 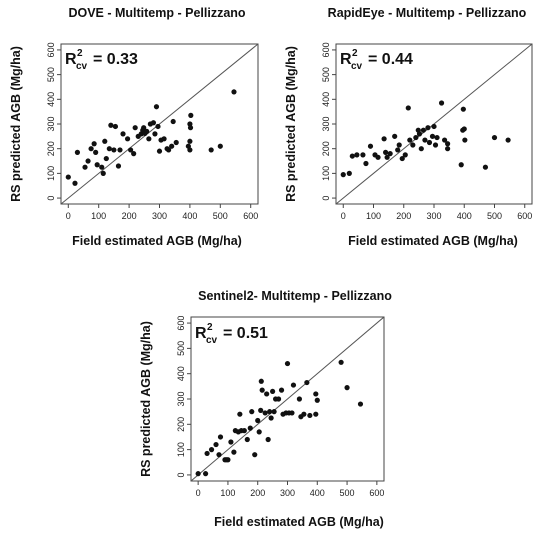 What do you see at coordinates (181, 373) in the screenshot?
I see `y-tick-label: 400` at bounding box center [181, 373].